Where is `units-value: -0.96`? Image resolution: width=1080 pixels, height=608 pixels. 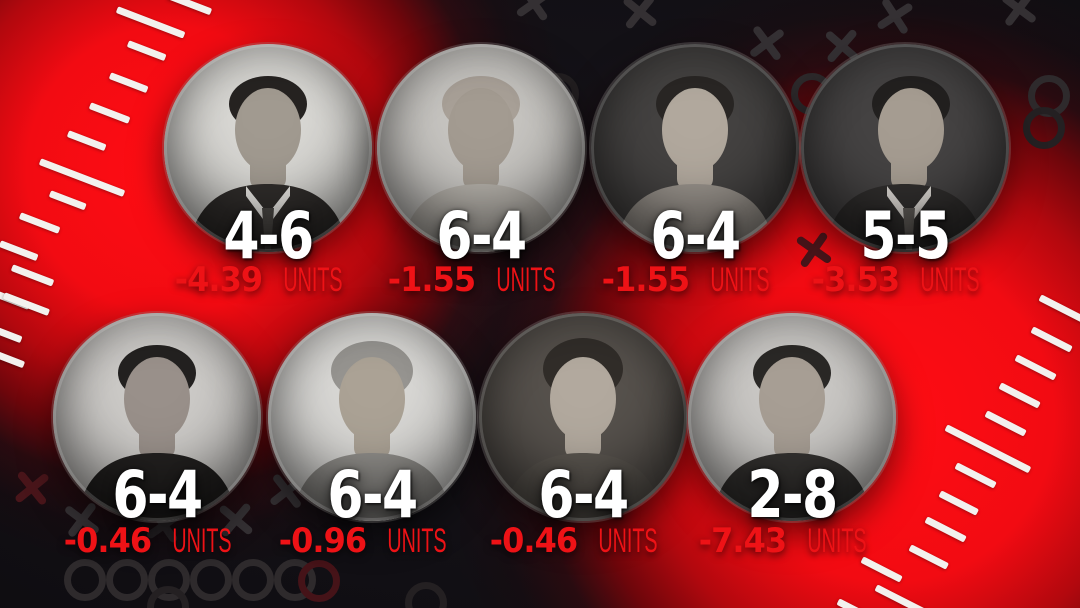
units-value: -0.96 is located at coordinates (322, 541).